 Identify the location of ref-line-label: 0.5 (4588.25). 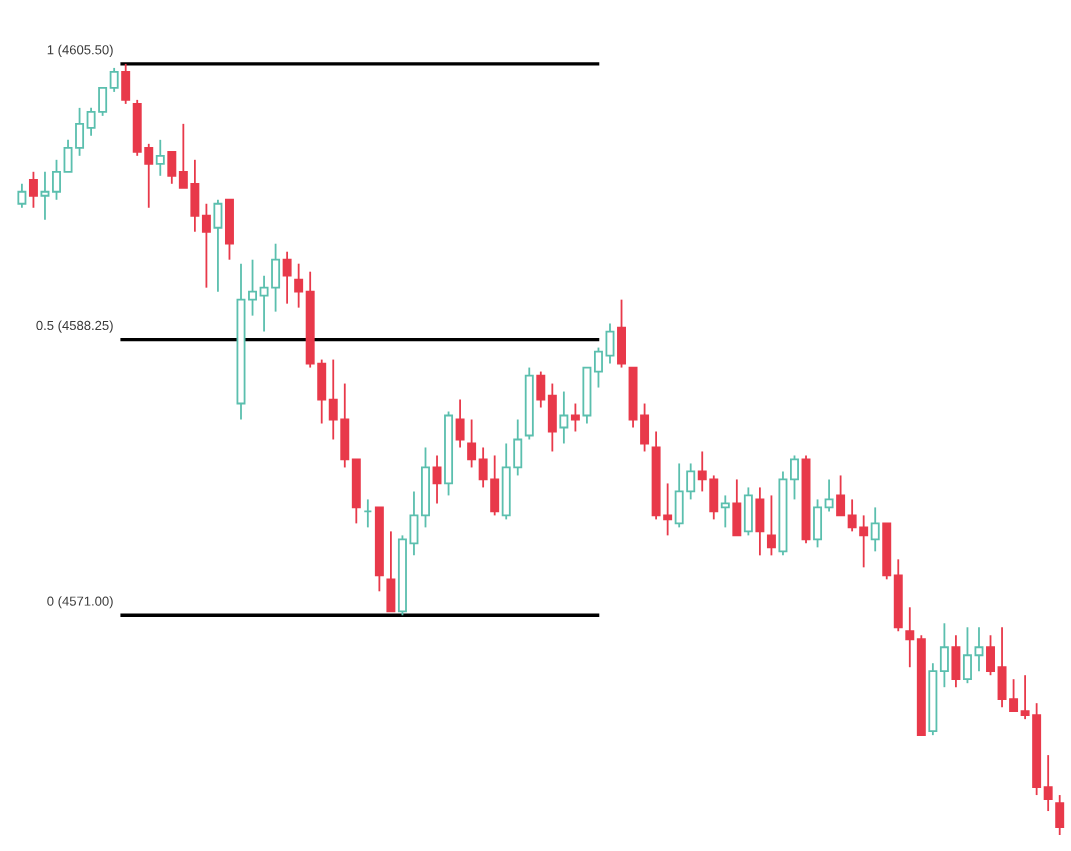
(74, 326).